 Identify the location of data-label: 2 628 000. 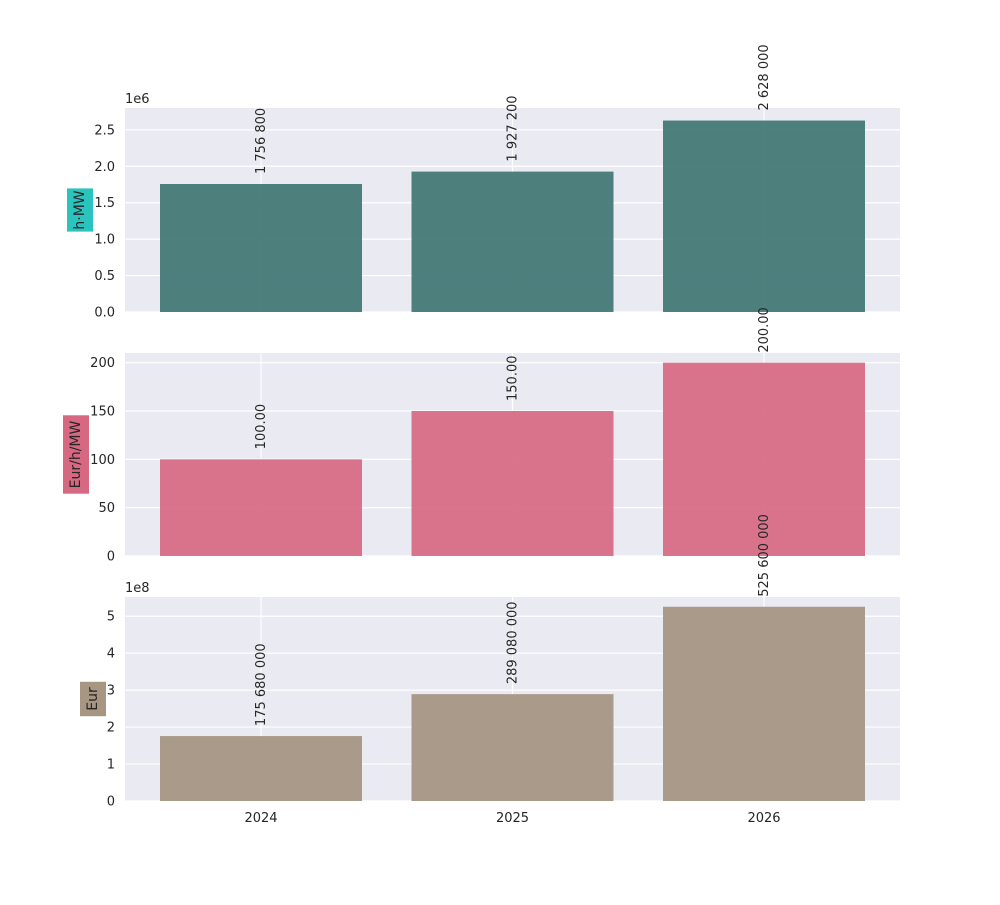
(764, 77).